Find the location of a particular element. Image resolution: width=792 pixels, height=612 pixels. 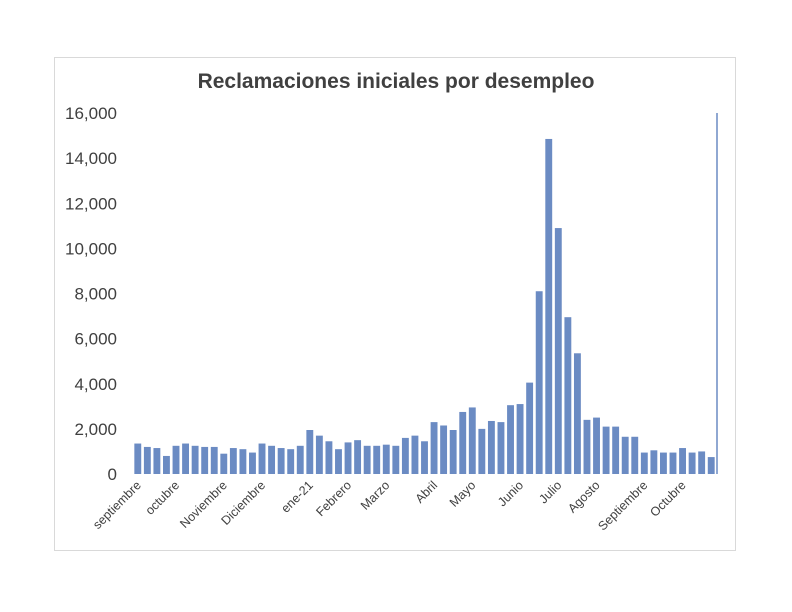

x-tick-label: ene-21 is located at coordinates (296, 496).